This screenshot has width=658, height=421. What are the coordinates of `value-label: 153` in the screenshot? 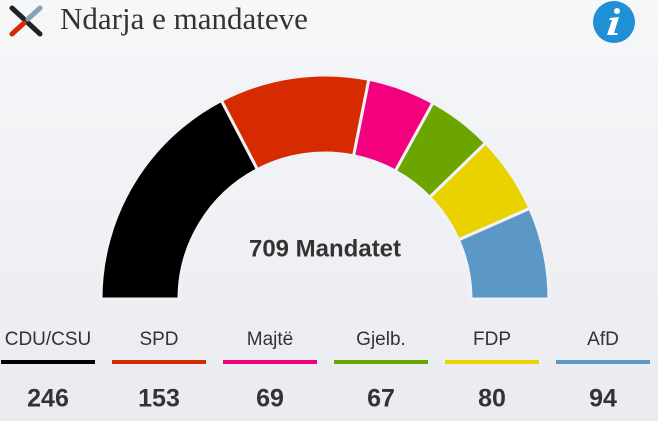 It's located at (159, 399).